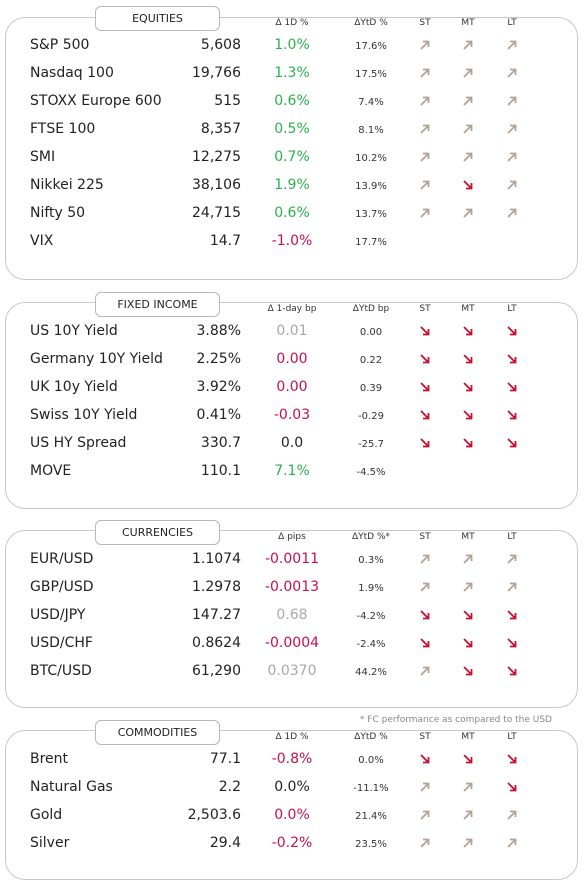 Image resolution: width=586 pixels, height=885 pixels. Describe the element at coordinates (371, 444) in the screenshot. I see `ytd-change: -25.7` at that location.